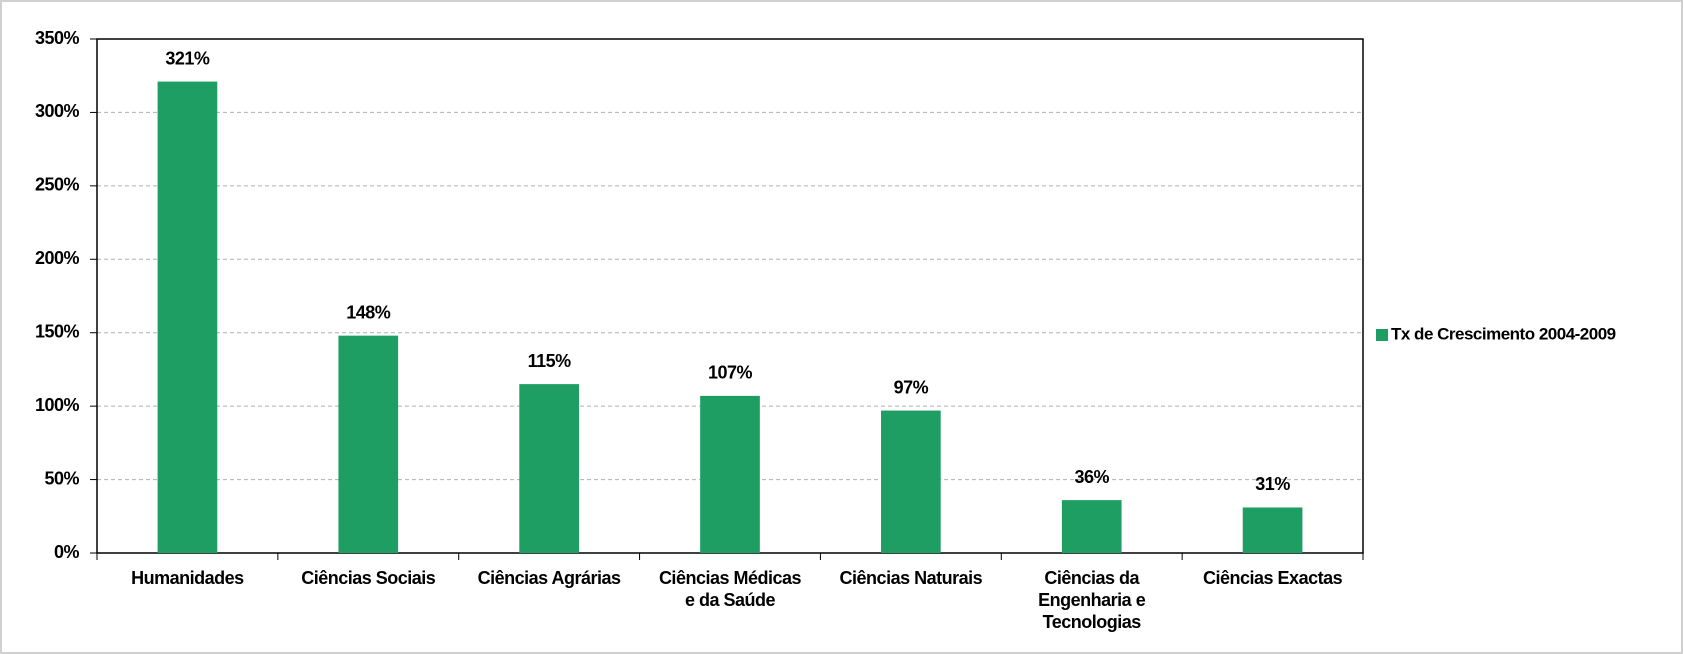  What do you see at coordinates (57, 111) in the screenshot?
I see `y-tick-label: 300%` at bounding box center [57, 111].